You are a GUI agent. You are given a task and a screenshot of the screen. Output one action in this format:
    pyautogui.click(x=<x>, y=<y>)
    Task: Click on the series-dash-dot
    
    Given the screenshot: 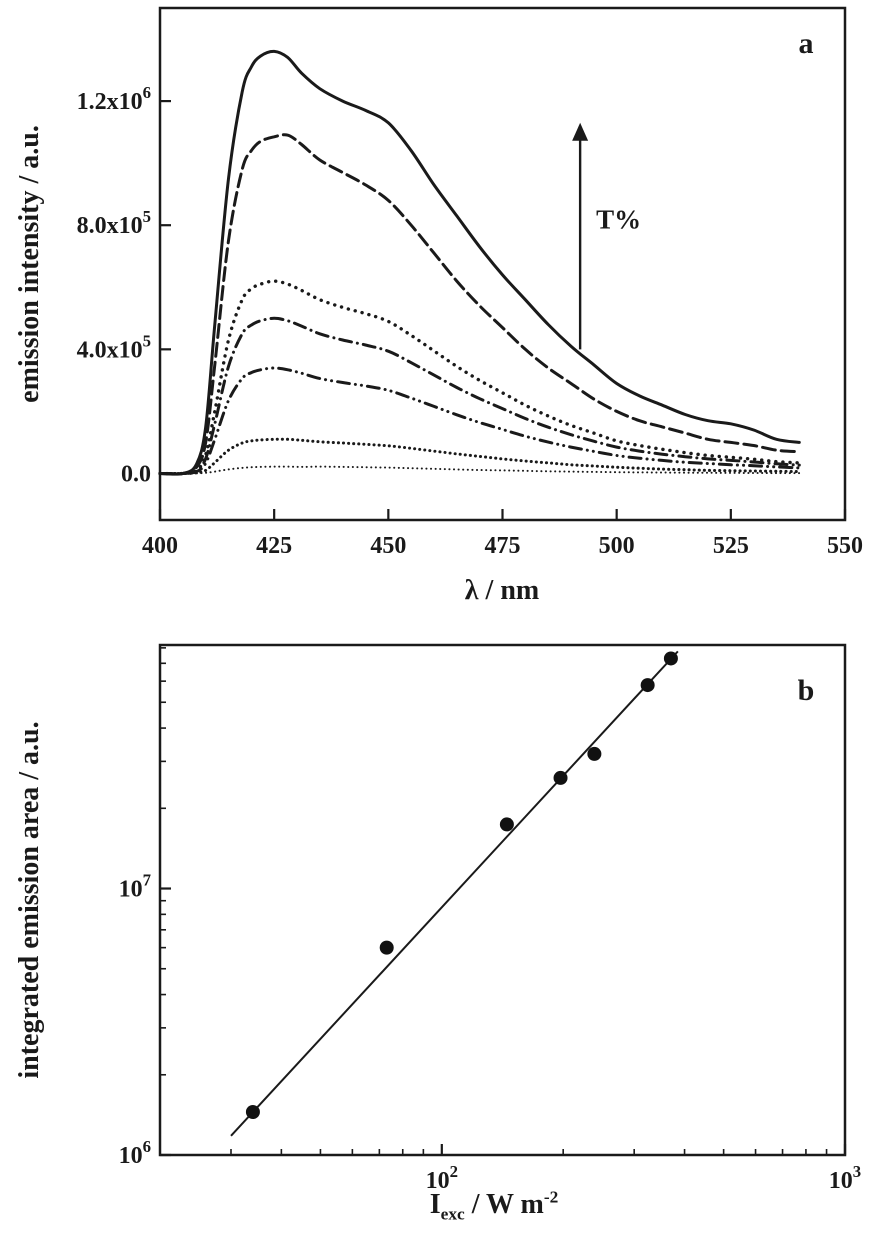 What is the action you would take?
    pyautogui.click(x=479, y=396)
    